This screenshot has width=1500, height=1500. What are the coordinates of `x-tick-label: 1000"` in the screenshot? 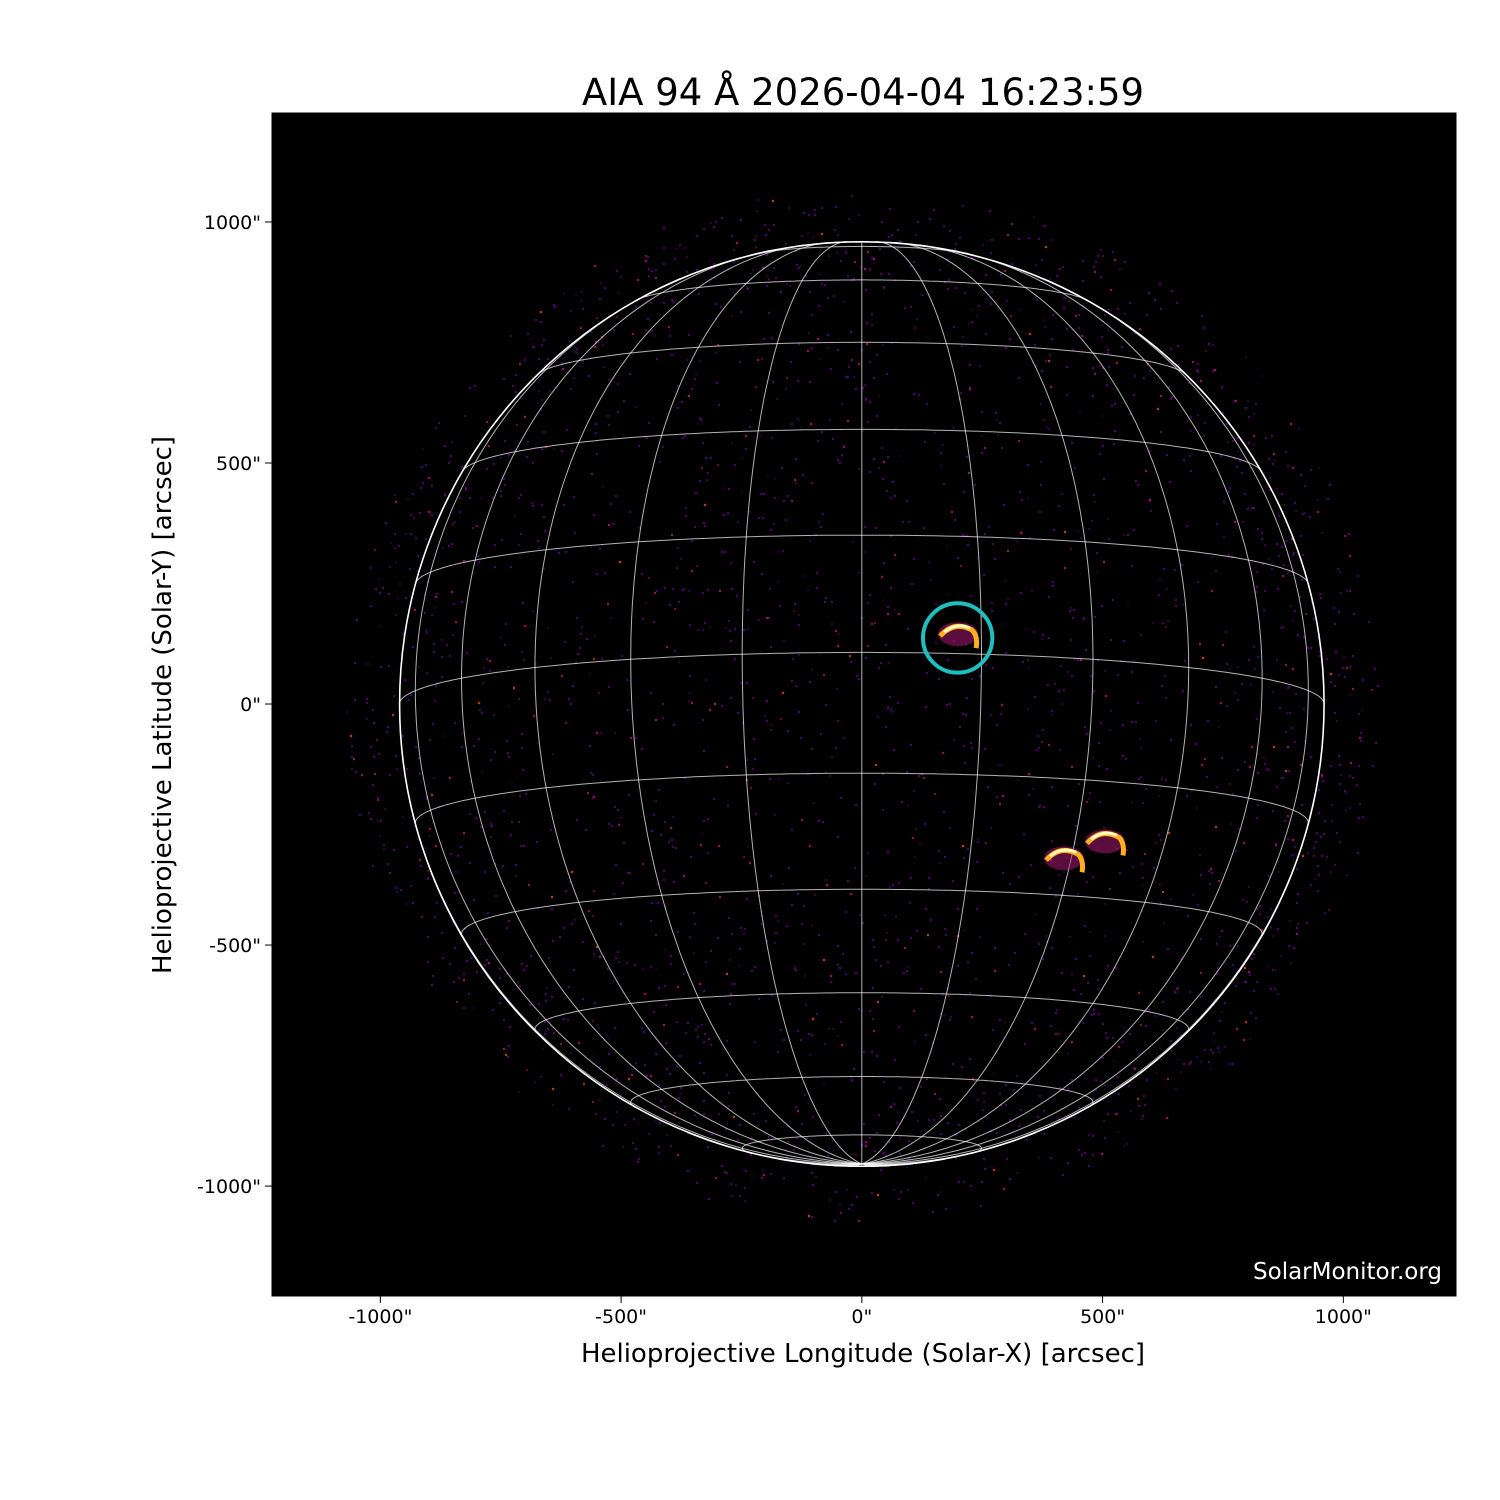 It's located at (1343, 1317).